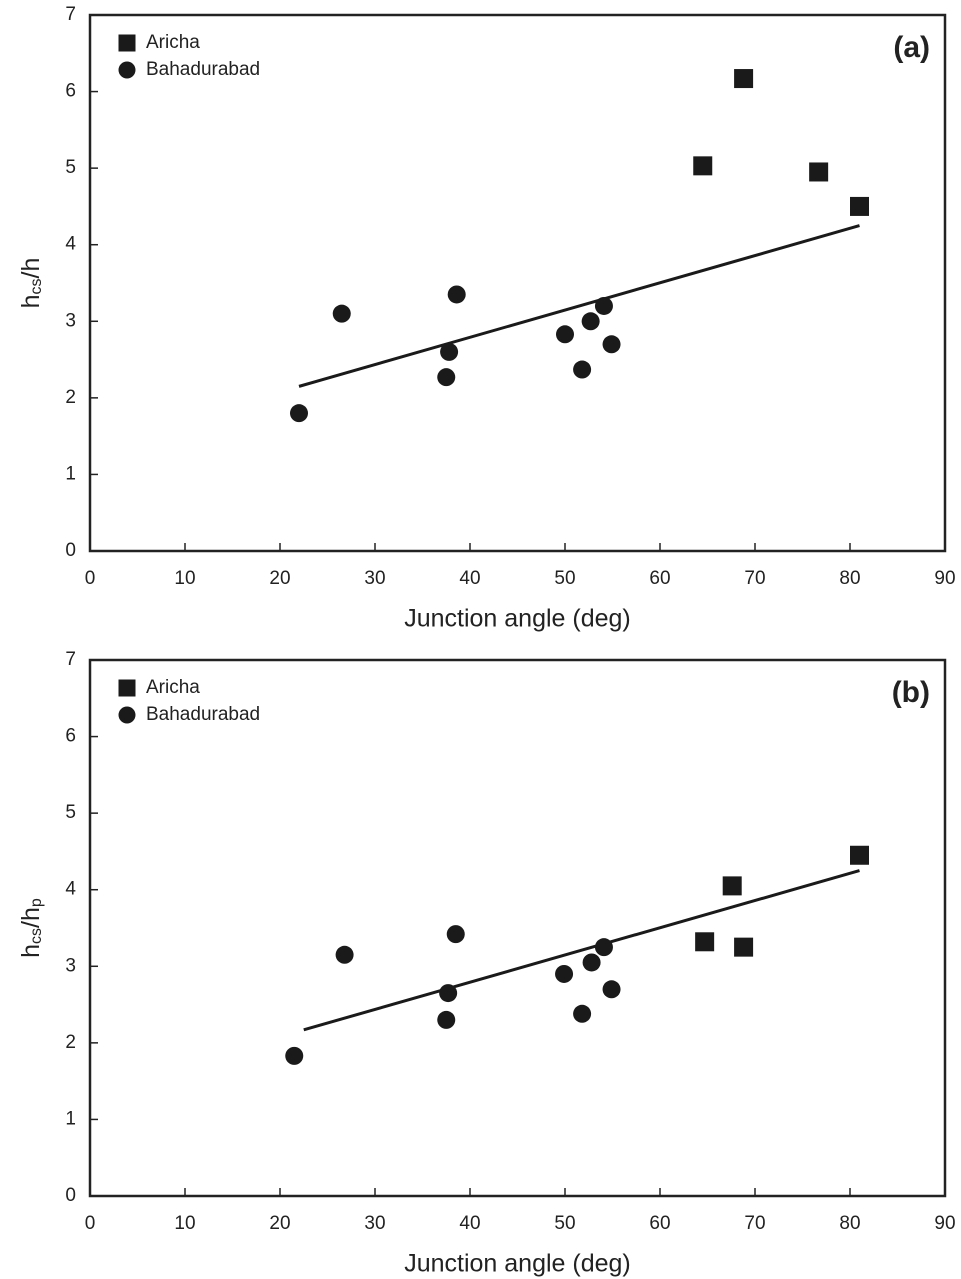 Image resolution: width=961 pixels, height=1279 pixels. I want to click on y-axis-label-part: p, so click(36, 902).